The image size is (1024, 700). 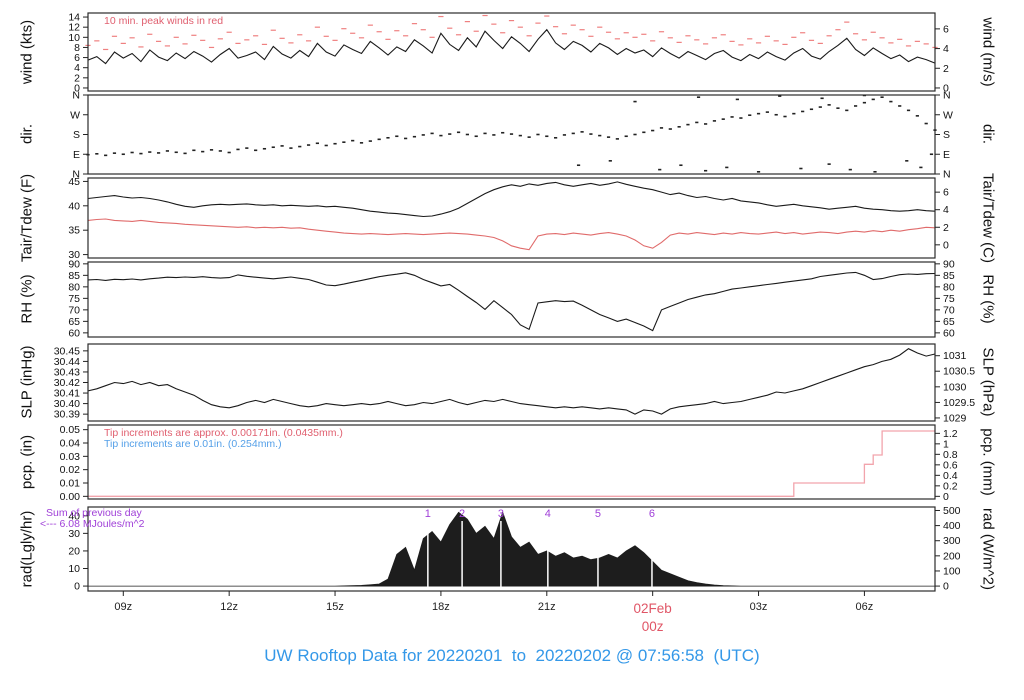 What do you see at coordinates (946, 497) in the screenshot?
I see `pcp-right-tick-label: 0` at bounding box center [946, 497].